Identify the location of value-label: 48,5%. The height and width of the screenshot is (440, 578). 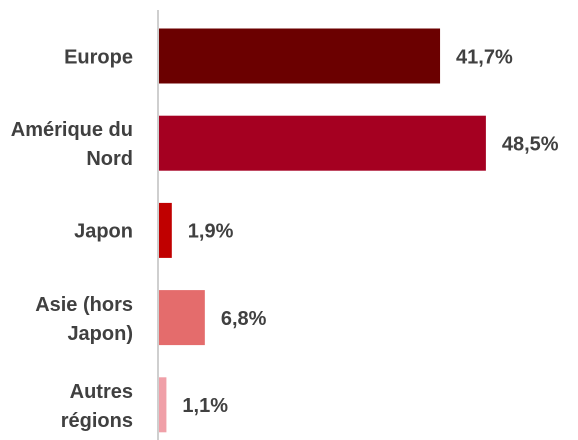
(530, 144).